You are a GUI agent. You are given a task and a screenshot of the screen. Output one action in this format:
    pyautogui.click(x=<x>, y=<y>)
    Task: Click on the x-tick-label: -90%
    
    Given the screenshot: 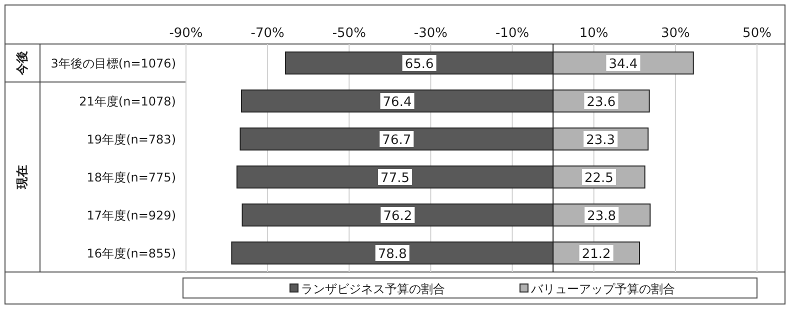 What is the action you would take?
    pyautogui.click(x=186, y=33)
    